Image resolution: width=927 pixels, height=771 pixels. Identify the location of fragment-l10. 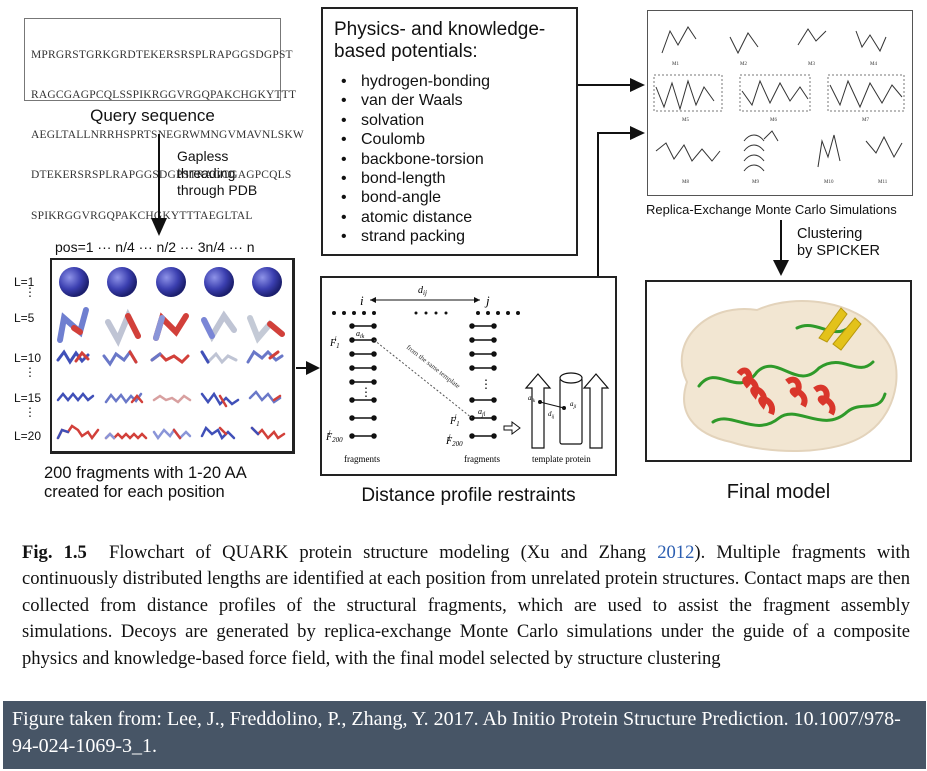
(170, 358).